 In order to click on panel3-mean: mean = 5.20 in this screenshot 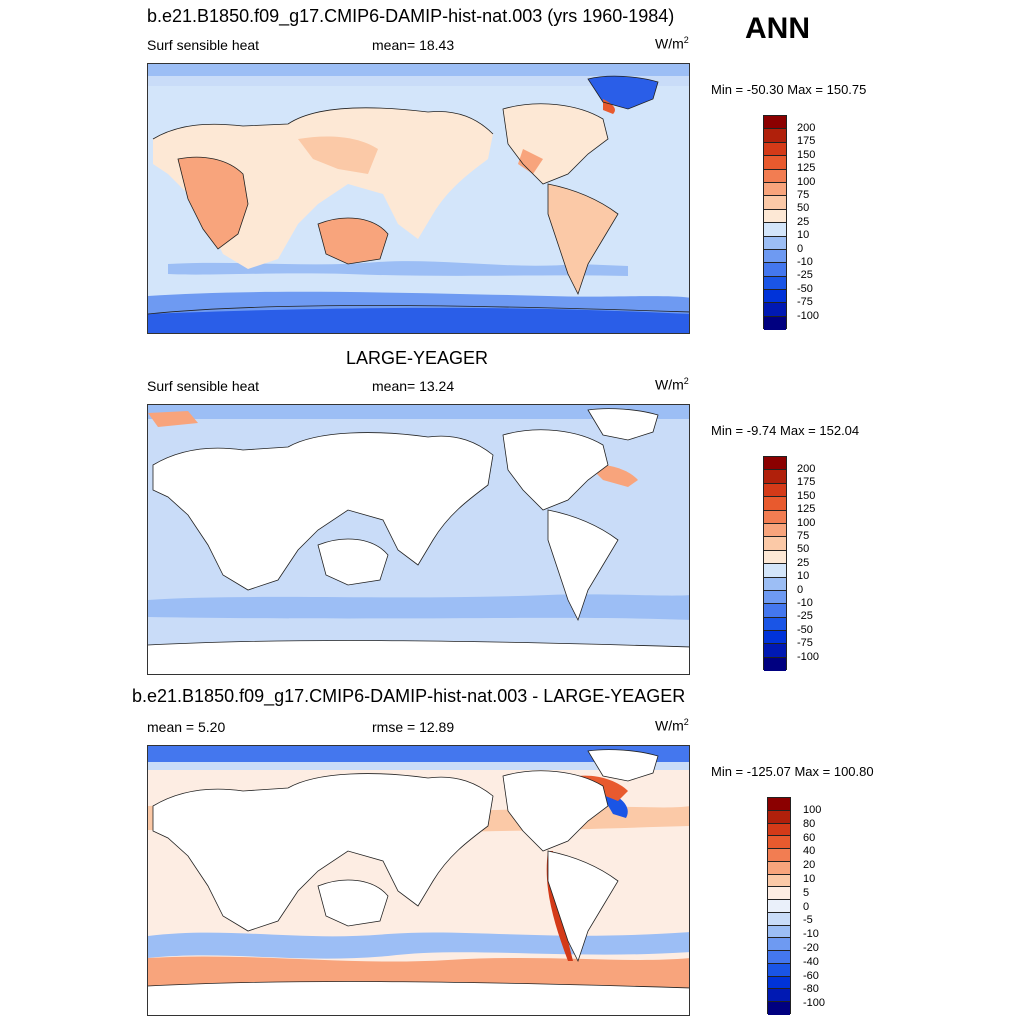, I will do `click(186, 727)`.